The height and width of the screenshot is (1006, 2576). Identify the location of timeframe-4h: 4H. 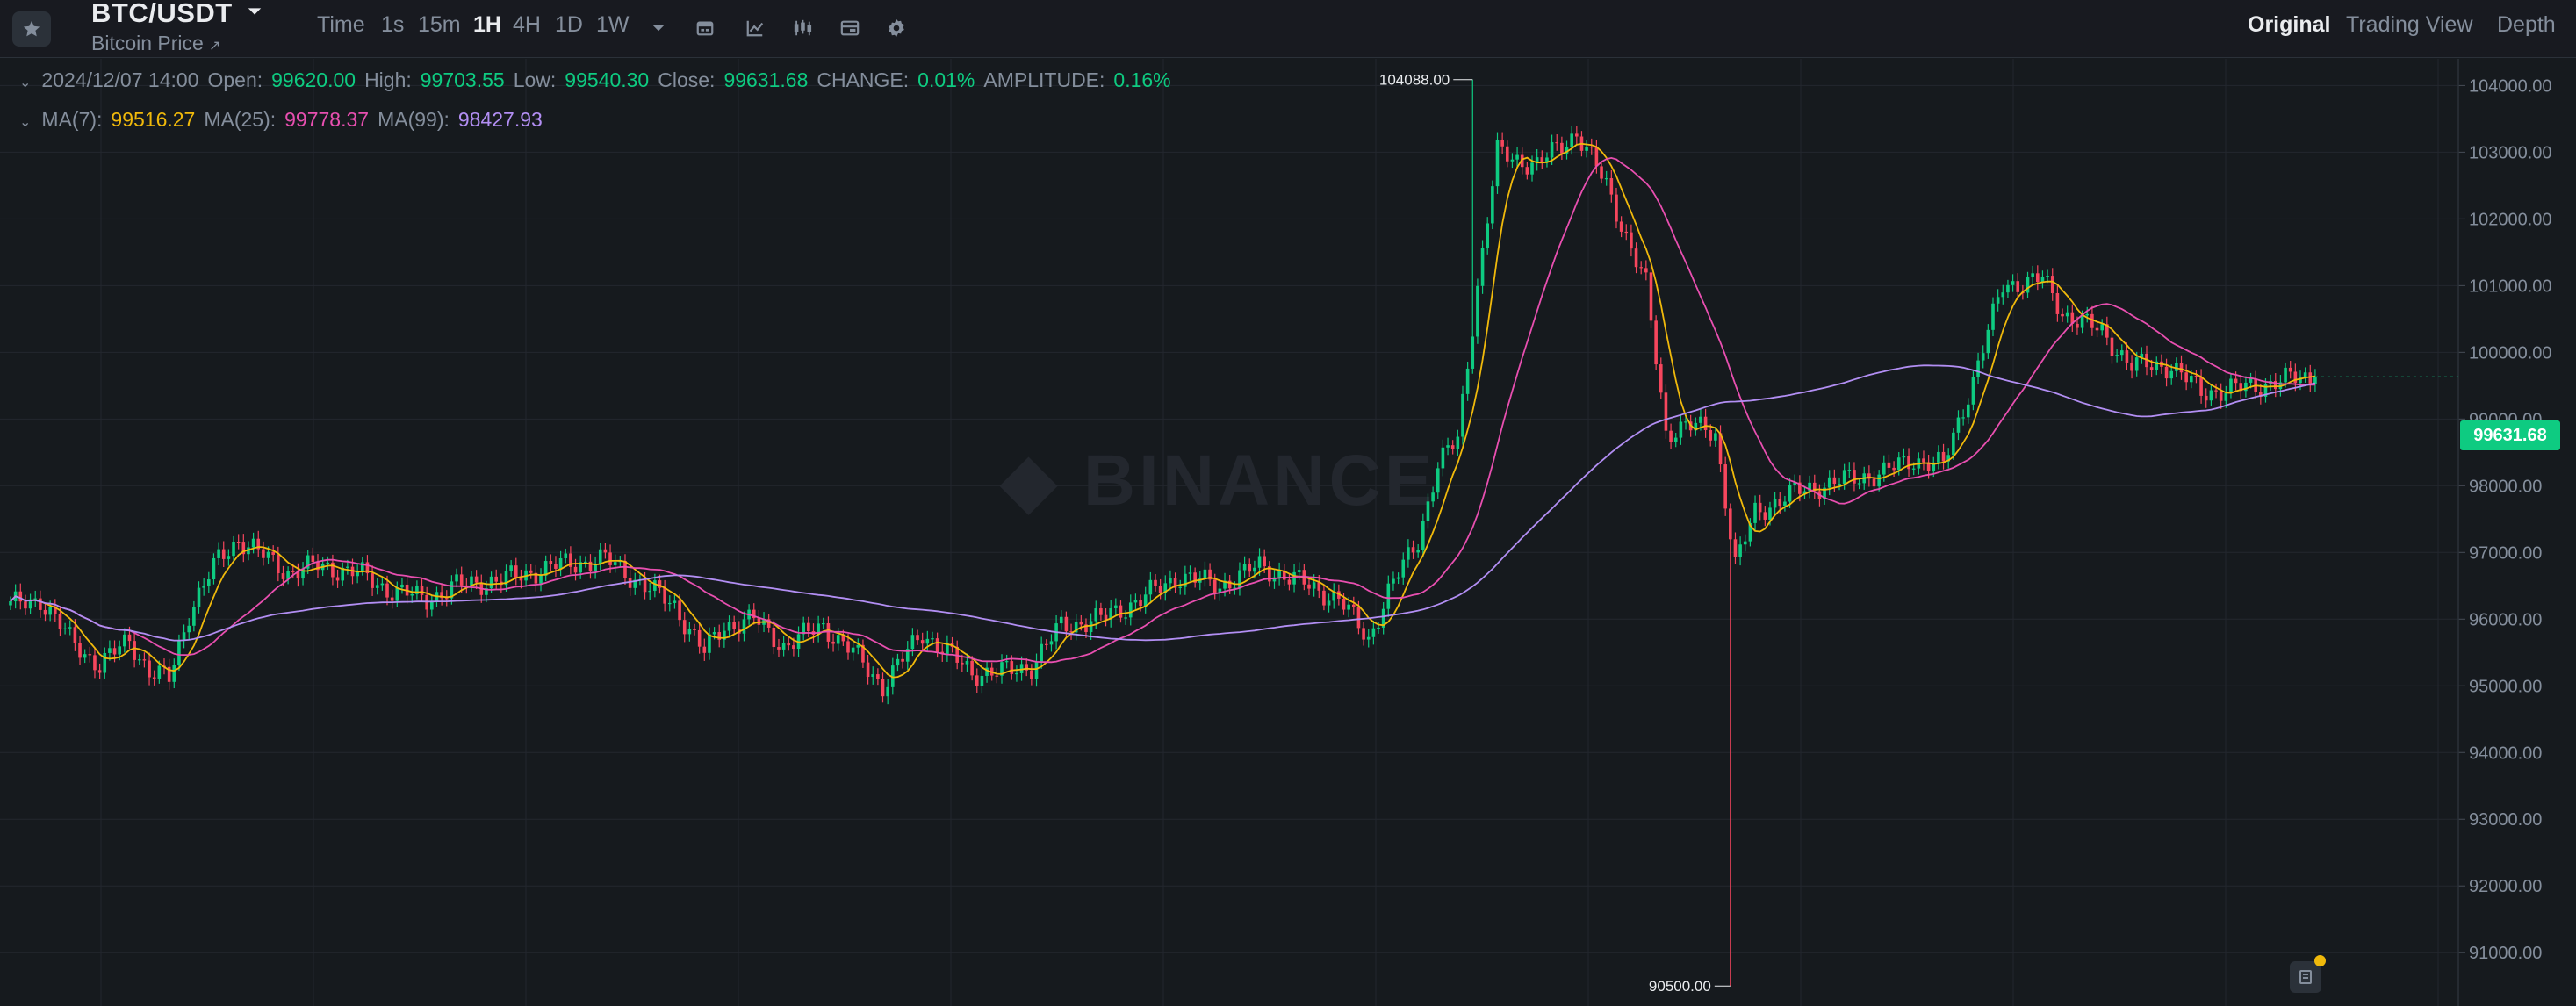
(527, 24).